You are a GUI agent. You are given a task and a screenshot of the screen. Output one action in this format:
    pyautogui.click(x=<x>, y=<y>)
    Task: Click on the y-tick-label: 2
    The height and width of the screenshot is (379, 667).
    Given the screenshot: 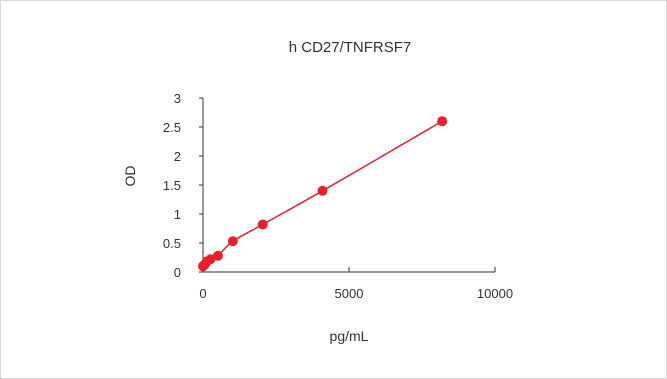 What is the action you would take?
    pyautogui.click(x=177, y=156)
    